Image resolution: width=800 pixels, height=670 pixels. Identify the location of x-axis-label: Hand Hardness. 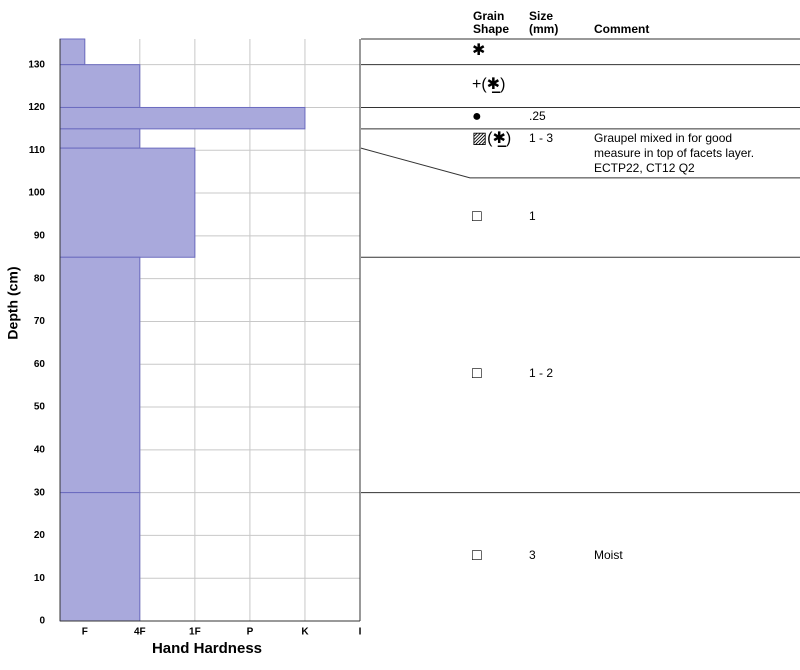
(207, 648).